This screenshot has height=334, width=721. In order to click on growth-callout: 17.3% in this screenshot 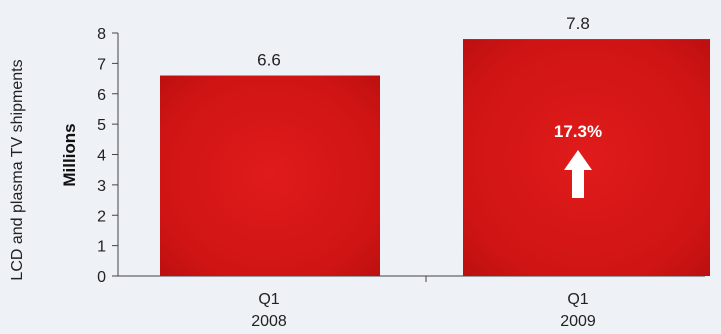, I will do `click(578, 131)`.